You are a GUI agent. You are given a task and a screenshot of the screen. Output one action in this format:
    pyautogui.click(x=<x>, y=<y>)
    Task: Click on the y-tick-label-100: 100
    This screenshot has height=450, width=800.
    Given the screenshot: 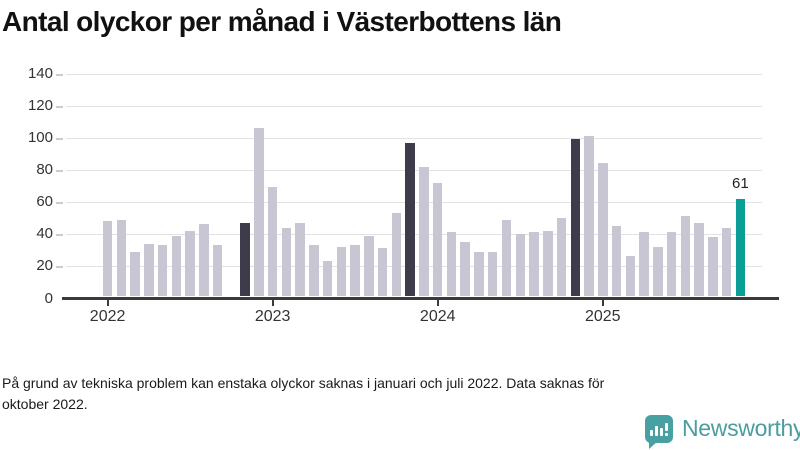 What is the action you would take?
    pyautogui.click(x=40, y=138)
    